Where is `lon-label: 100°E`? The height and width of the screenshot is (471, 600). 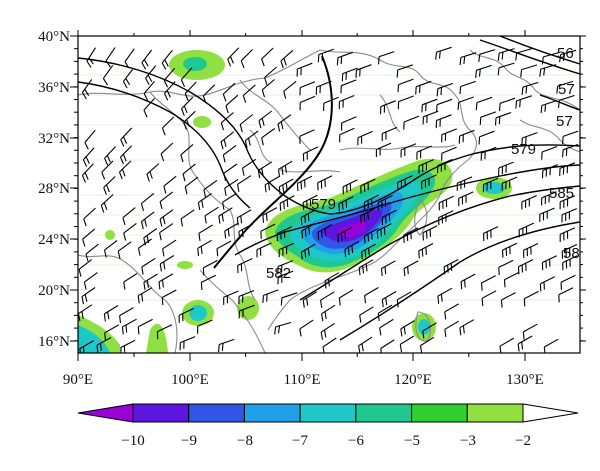
lon-label: 100°E is located at coordinates (190, 380).